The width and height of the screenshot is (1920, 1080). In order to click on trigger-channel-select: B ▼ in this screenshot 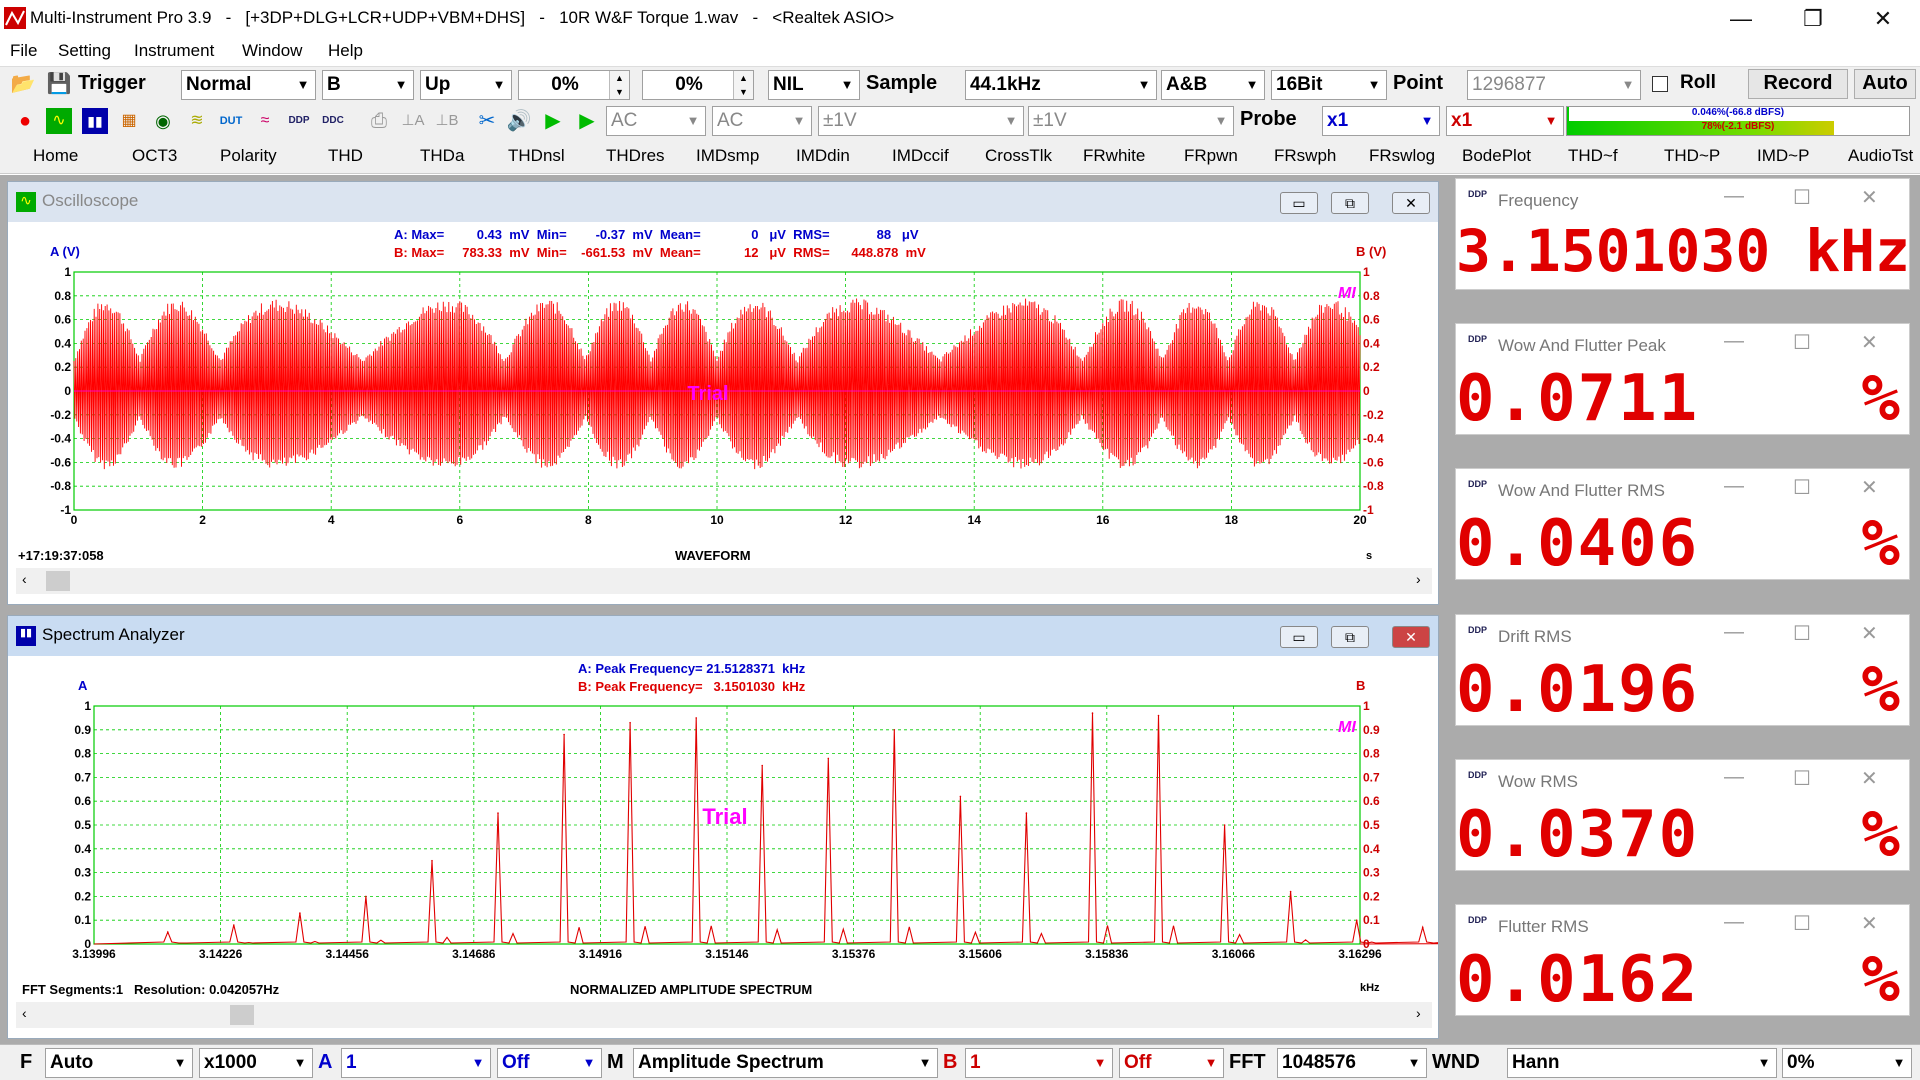, I will do `click(368, 85)`.